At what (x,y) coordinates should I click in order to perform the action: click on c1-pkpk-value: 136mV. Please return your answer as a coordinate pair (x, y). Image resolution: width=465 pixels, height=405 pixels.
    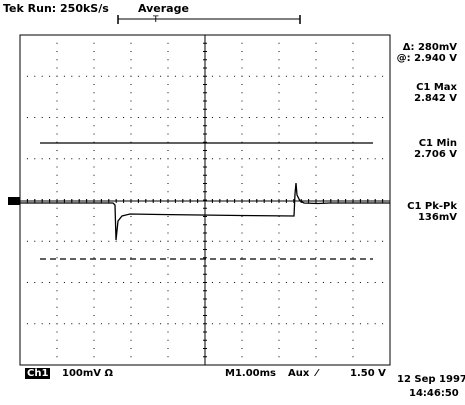
    Looking at the image, I should click on (437, 217).